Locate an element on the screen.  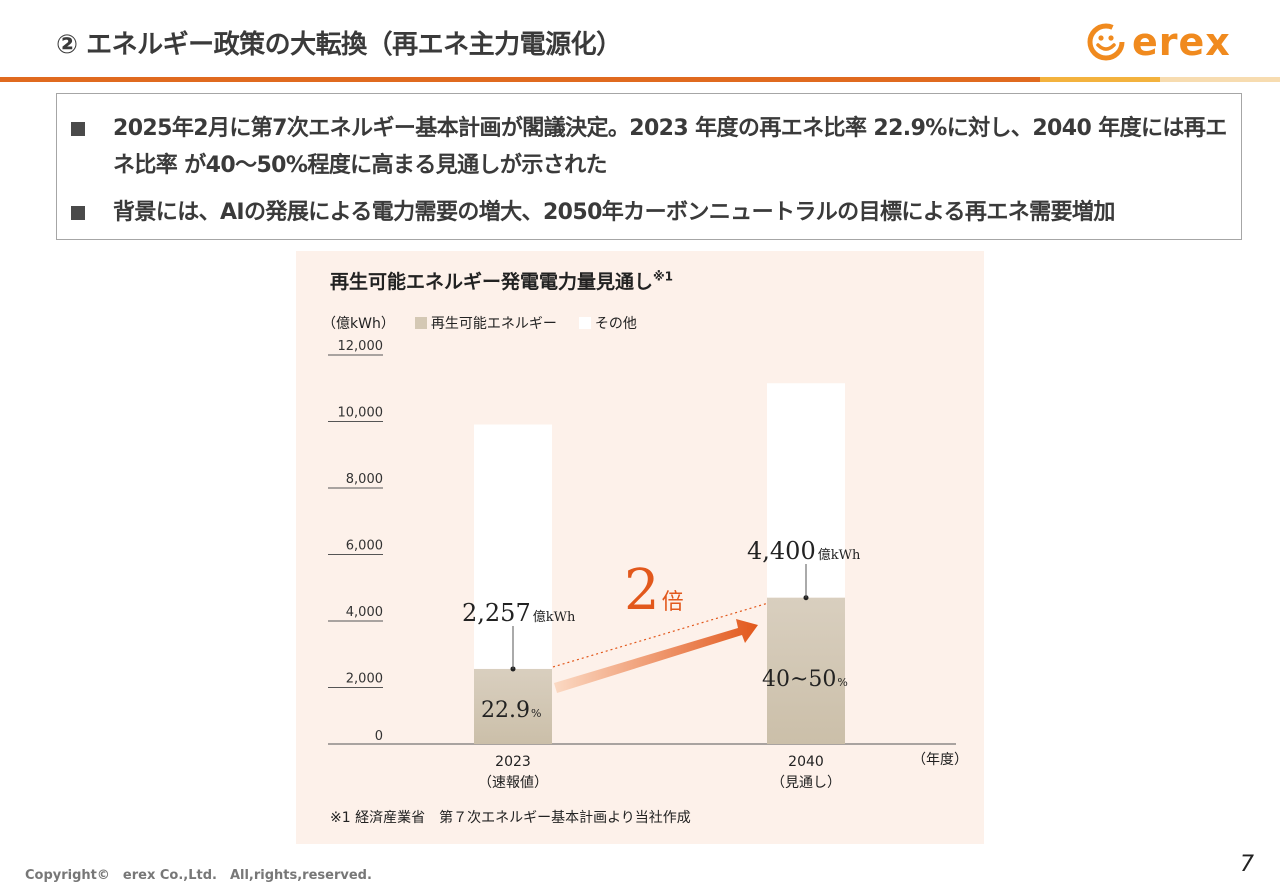
value-label-2023: 2,257 億kWh is located at coordinates (519, 613).